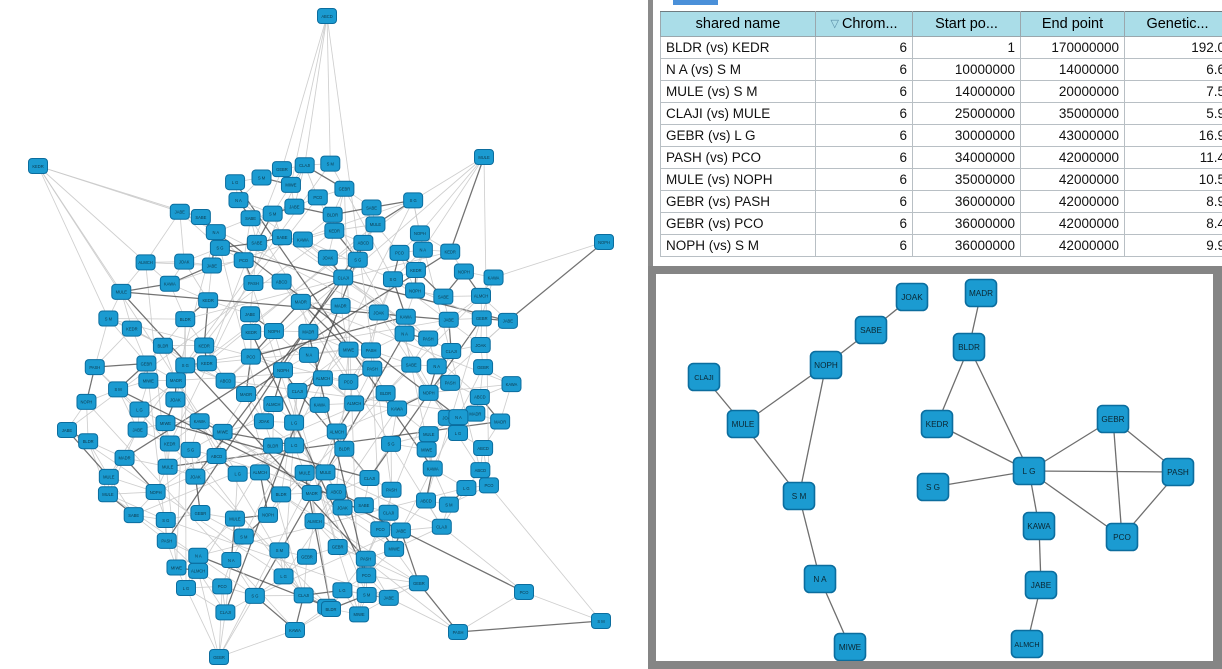 The height and width of the screenshot is (669, 1222). I want to click on main-node: S M, so click(279, 550).